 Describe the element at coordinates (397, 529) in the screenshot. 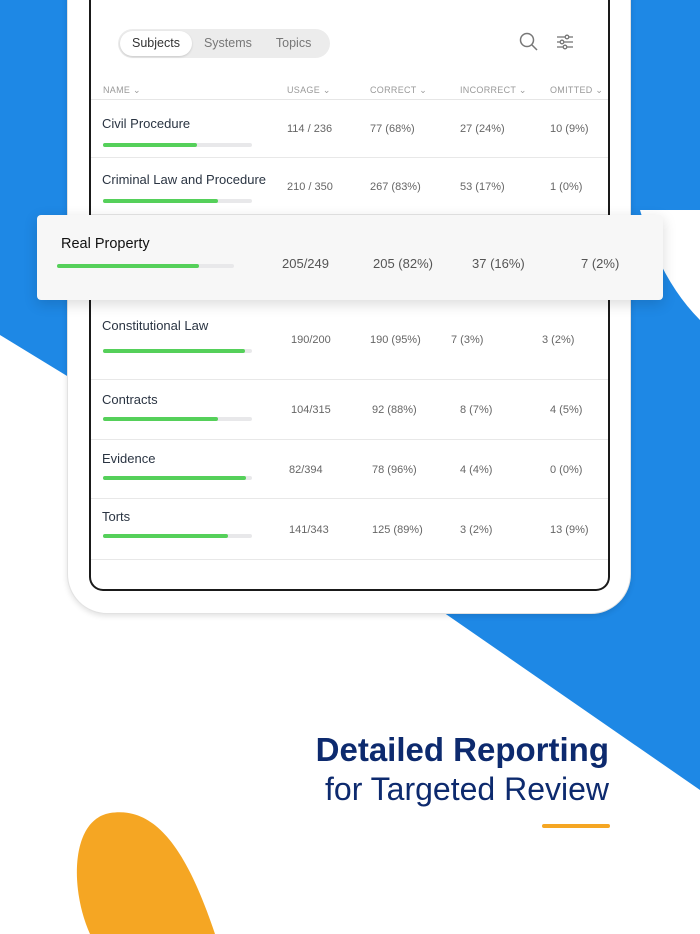

I see `correct: 125 (89%)` at that location.